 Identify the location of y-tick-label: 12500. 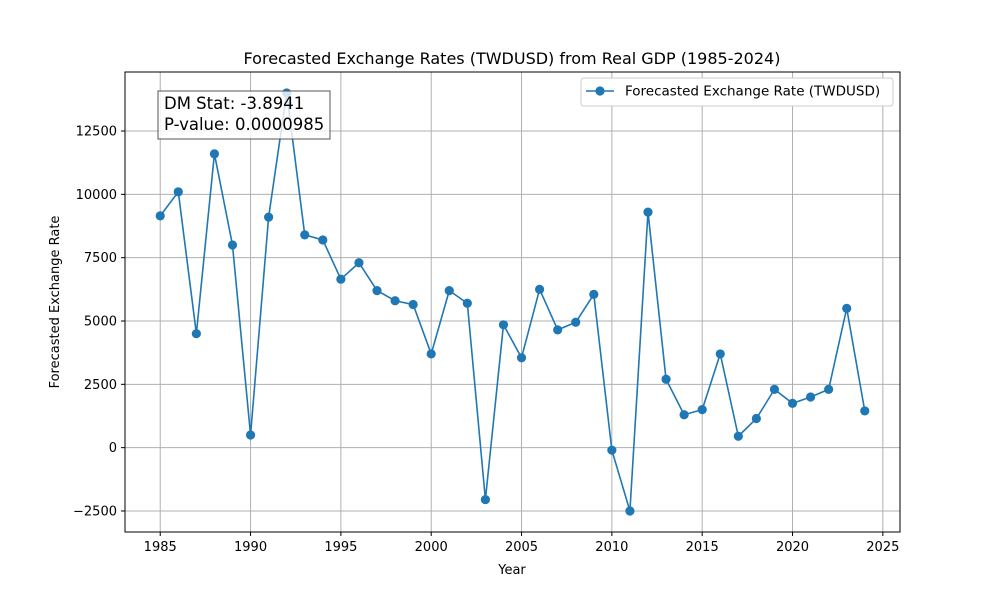
(96, 132).